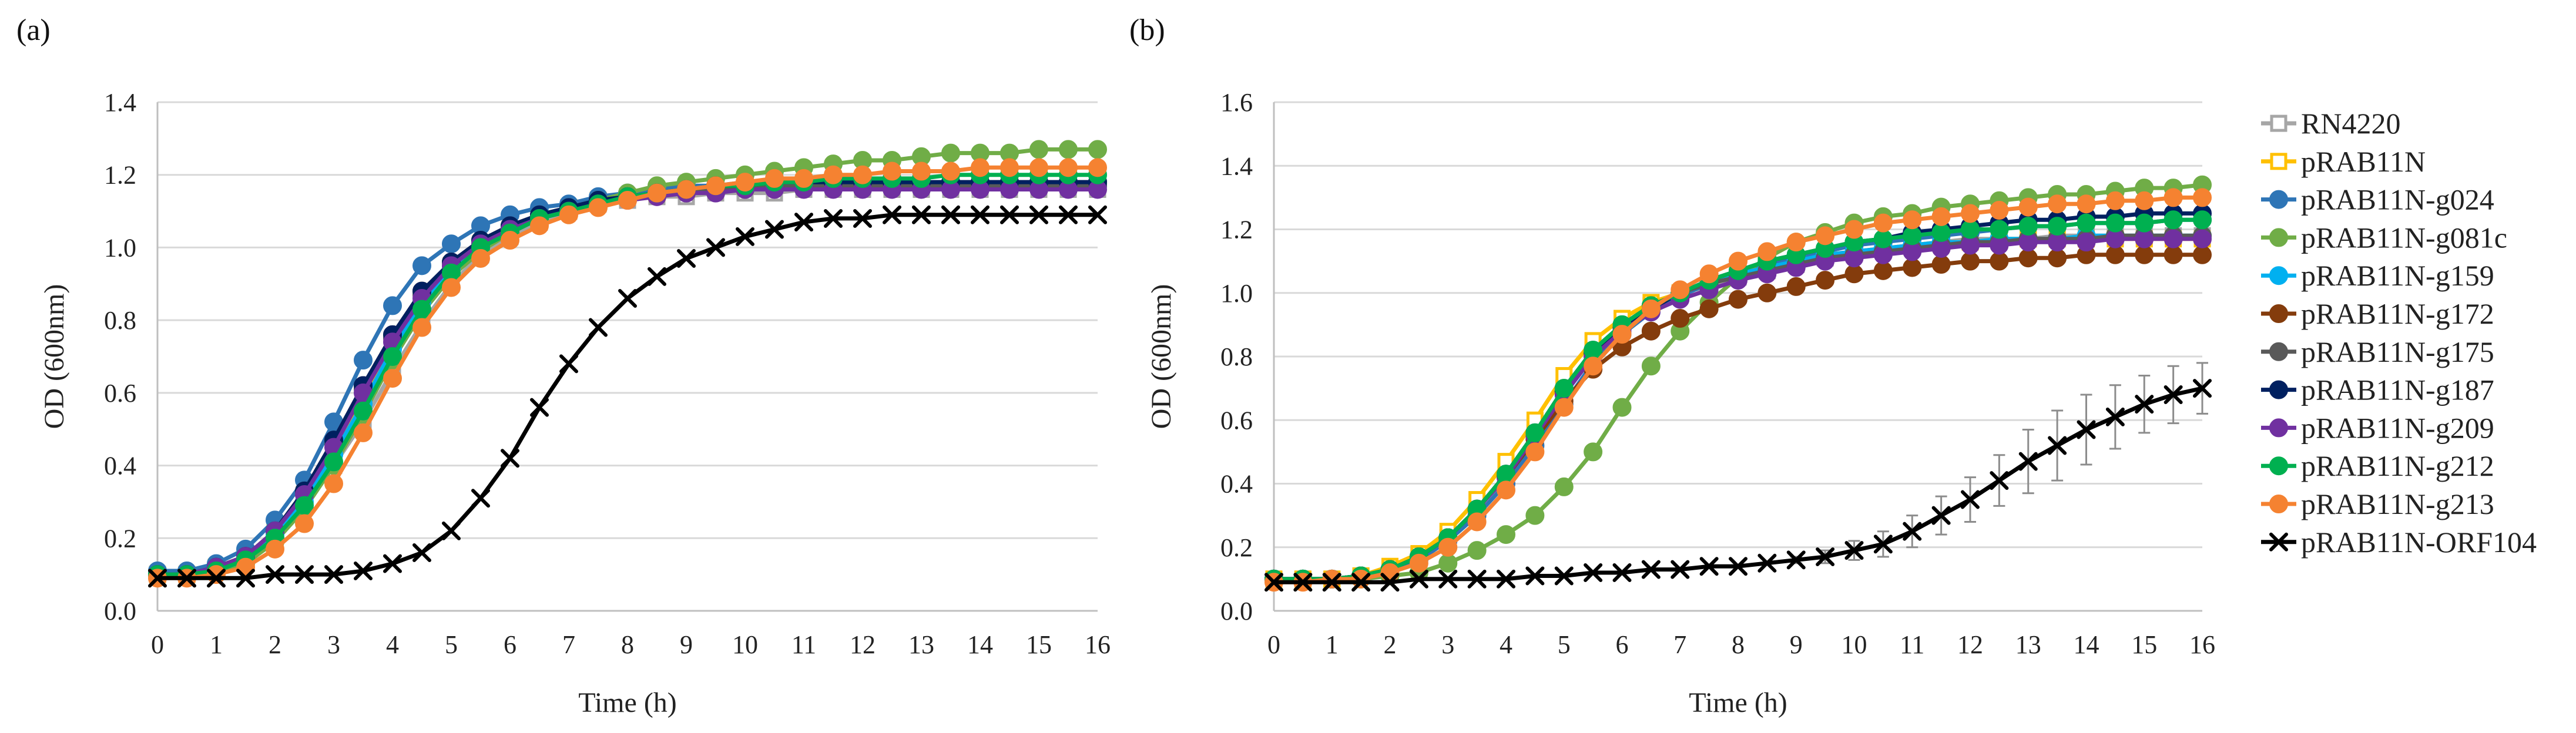 This screenshot has width=2576, height=733. Describe the element at coordinates (2350, 124) in the screenshot. I see `legend-label: RN4220` at that location.